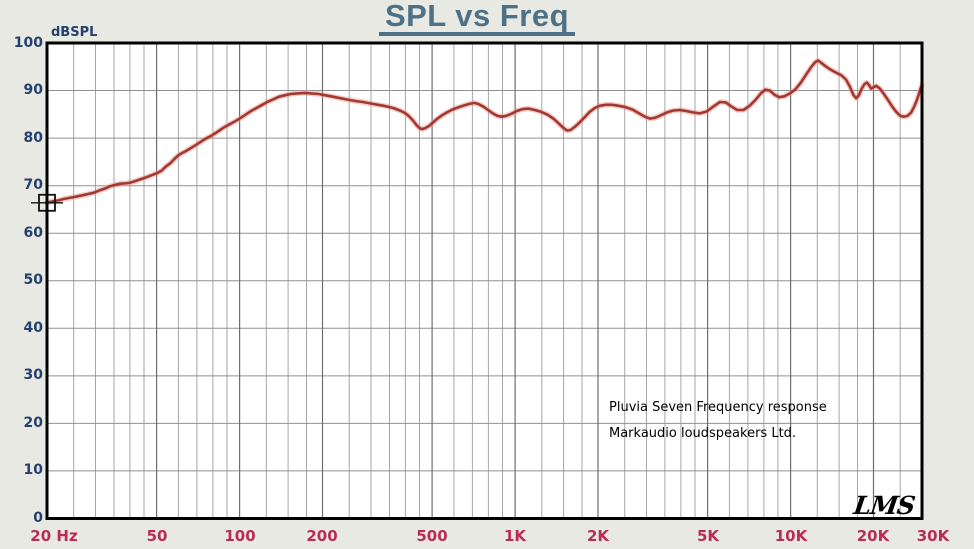 The width and height of the screenshot is (974, 549). Describe the element at coordinates (791, 536) in the screenshot. I see `x-tick-label-10K: 10K` at that location.